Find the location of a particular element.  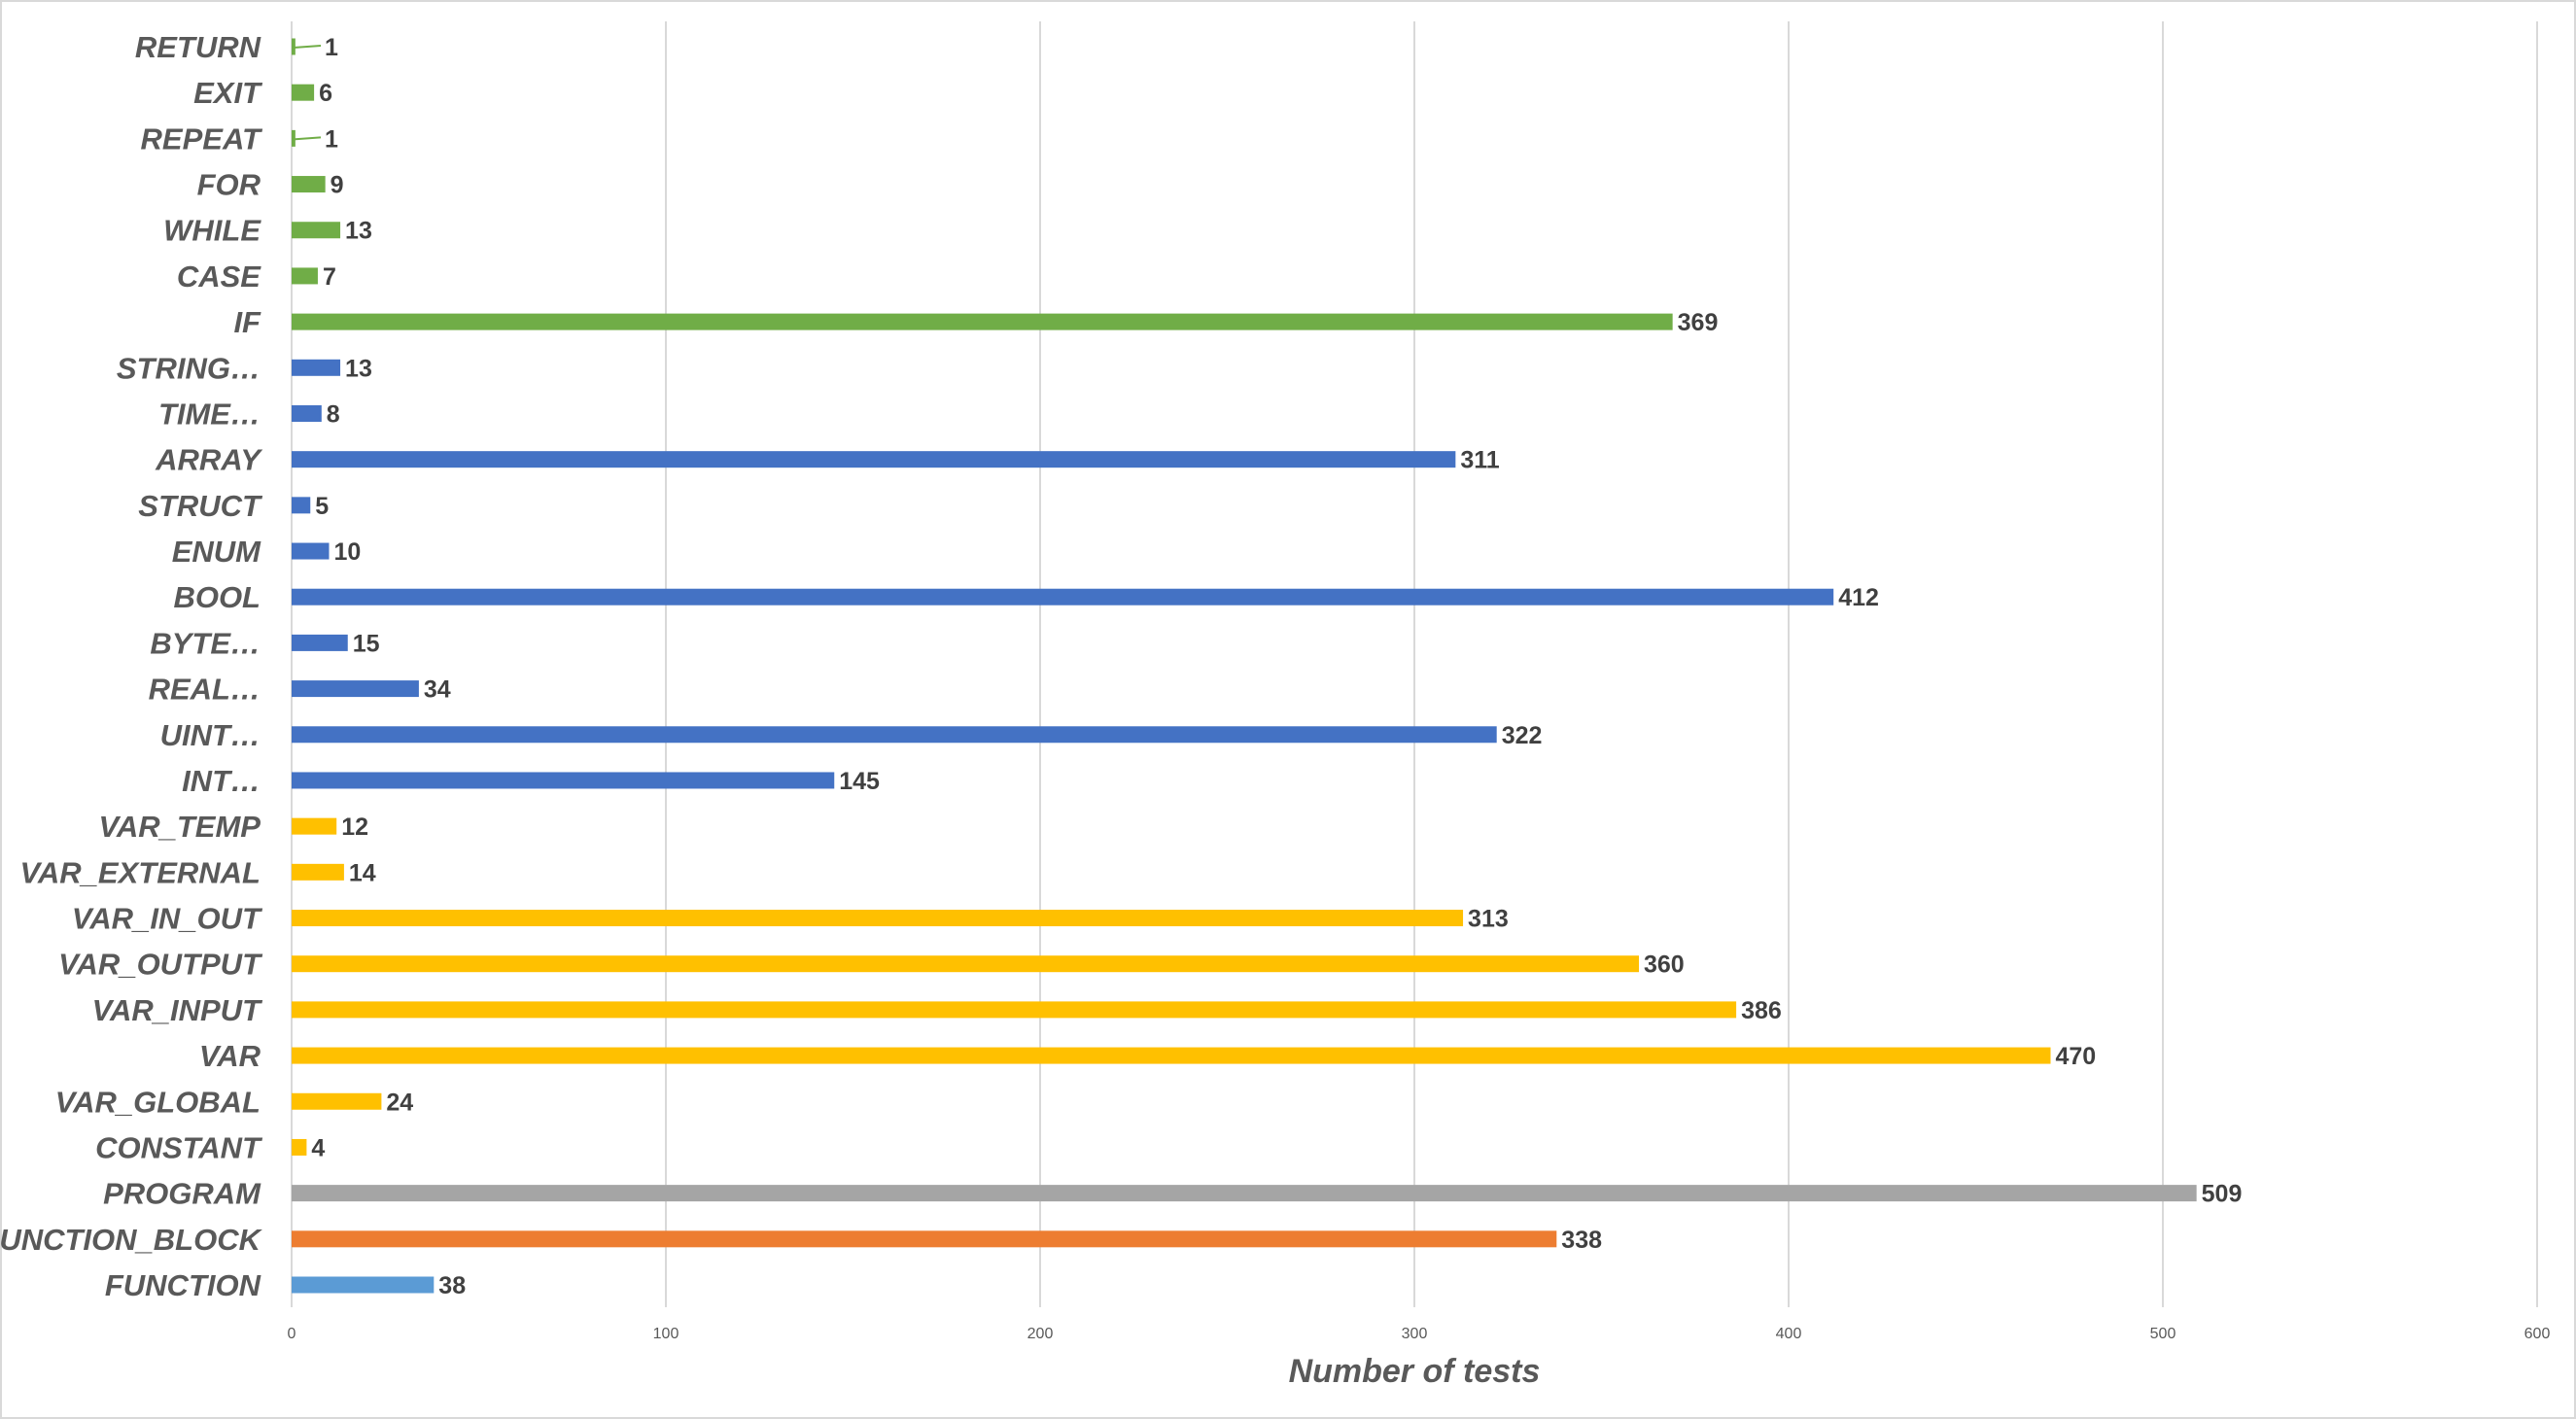

bar-var-in-out is located at coordinates (878, 918).